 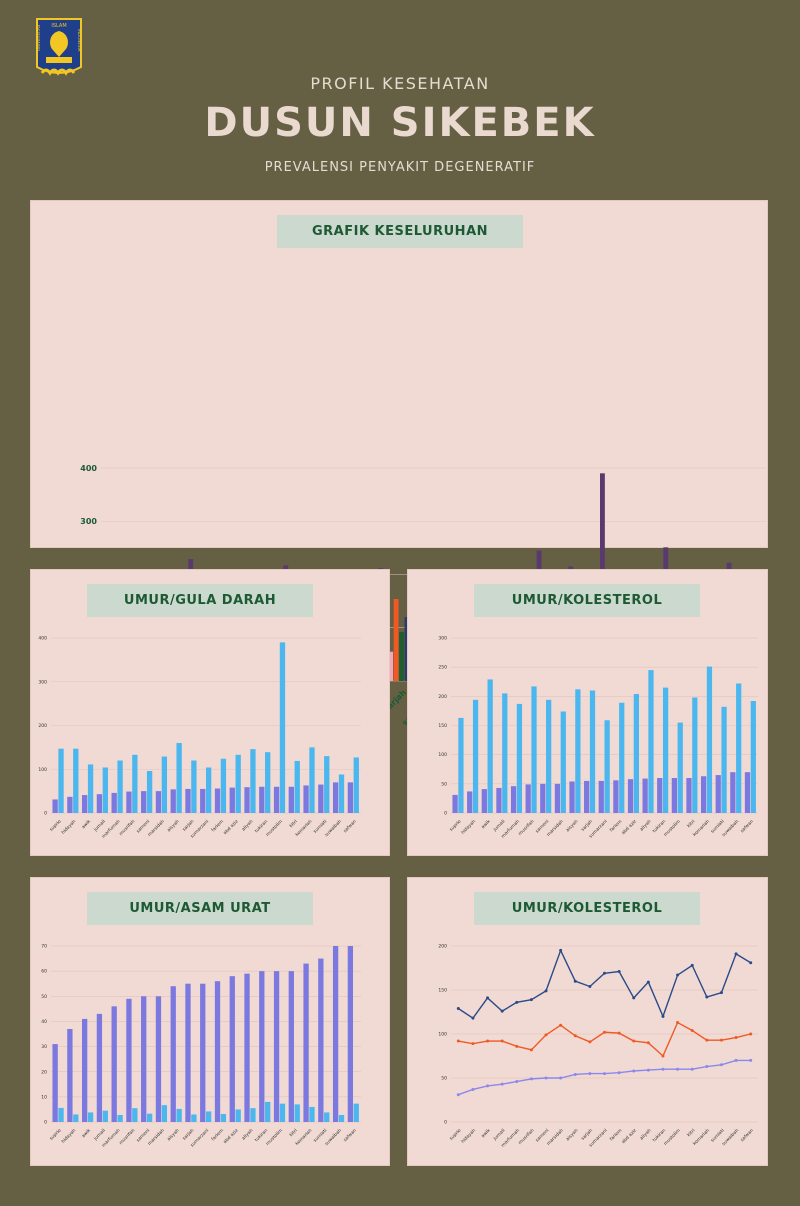 What do you see at coordinates (231, 1136) in the screenshot?
I see `x-category-label: abd aziz` at bounding box center [231, 1136].